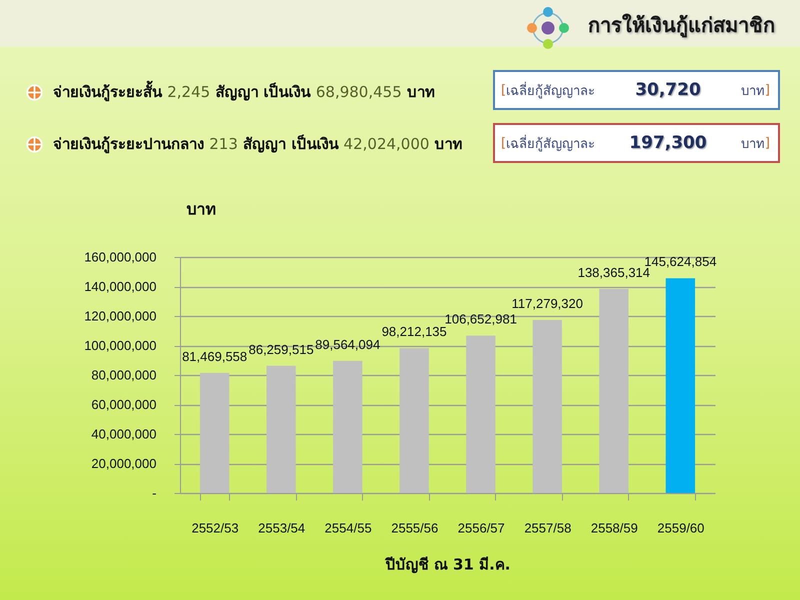 The height and width of the screenshot is (600, 800). Describe the element at coordinates (123, 375) in the screenshot. I see `y-tick-label: 80,000,000` at that location.